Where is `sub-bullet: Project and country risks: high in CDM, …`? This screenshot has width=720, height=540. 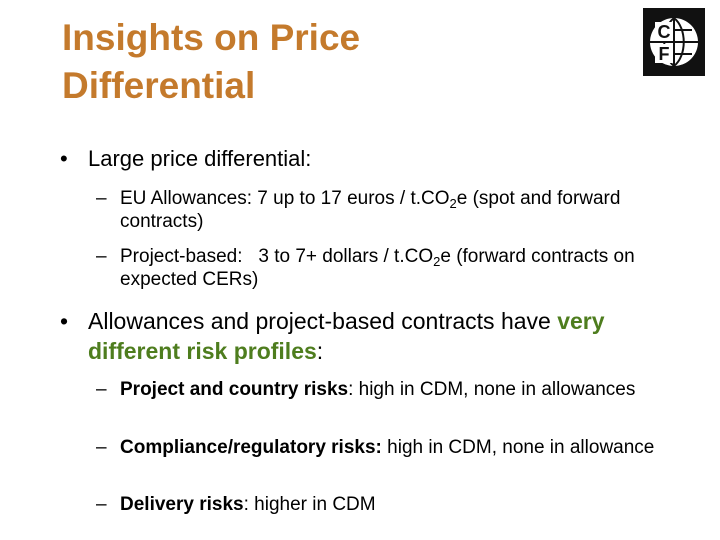 sub-bullet: Project and country risks: high in CDM, … is located at coordinates (388, 389).